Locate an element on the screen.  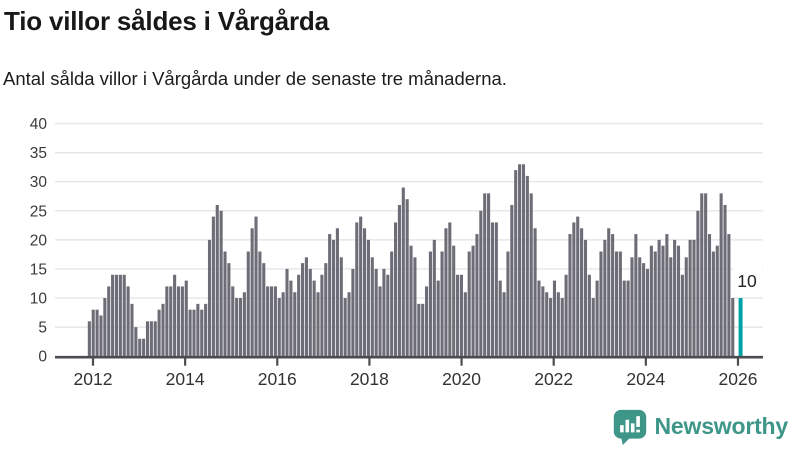
x-axis-tick-label: 2024 is located at coordinates (645, 379).